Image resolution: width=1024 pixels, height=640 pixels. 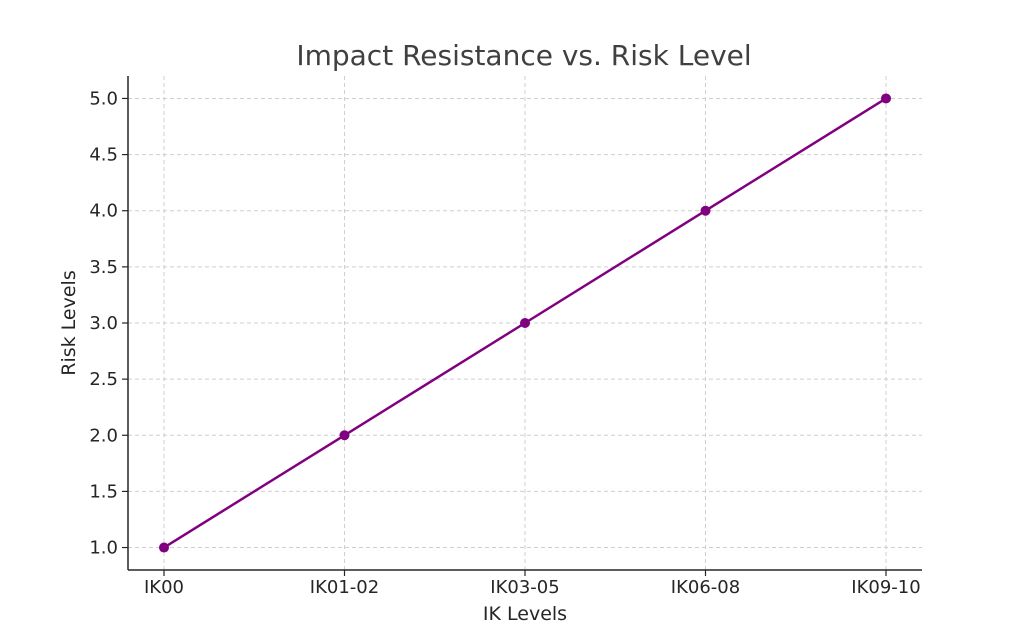 I want to click on y-tick-label: 1.0, so click(x=103, y=548).